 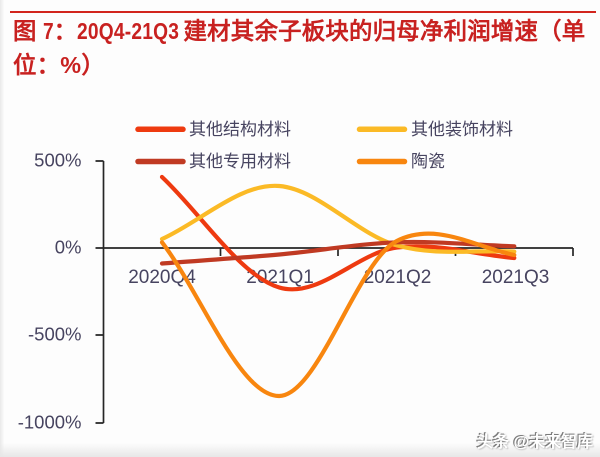 I want to click on svg-text: 2021Q1, so click(x=280, y=277).